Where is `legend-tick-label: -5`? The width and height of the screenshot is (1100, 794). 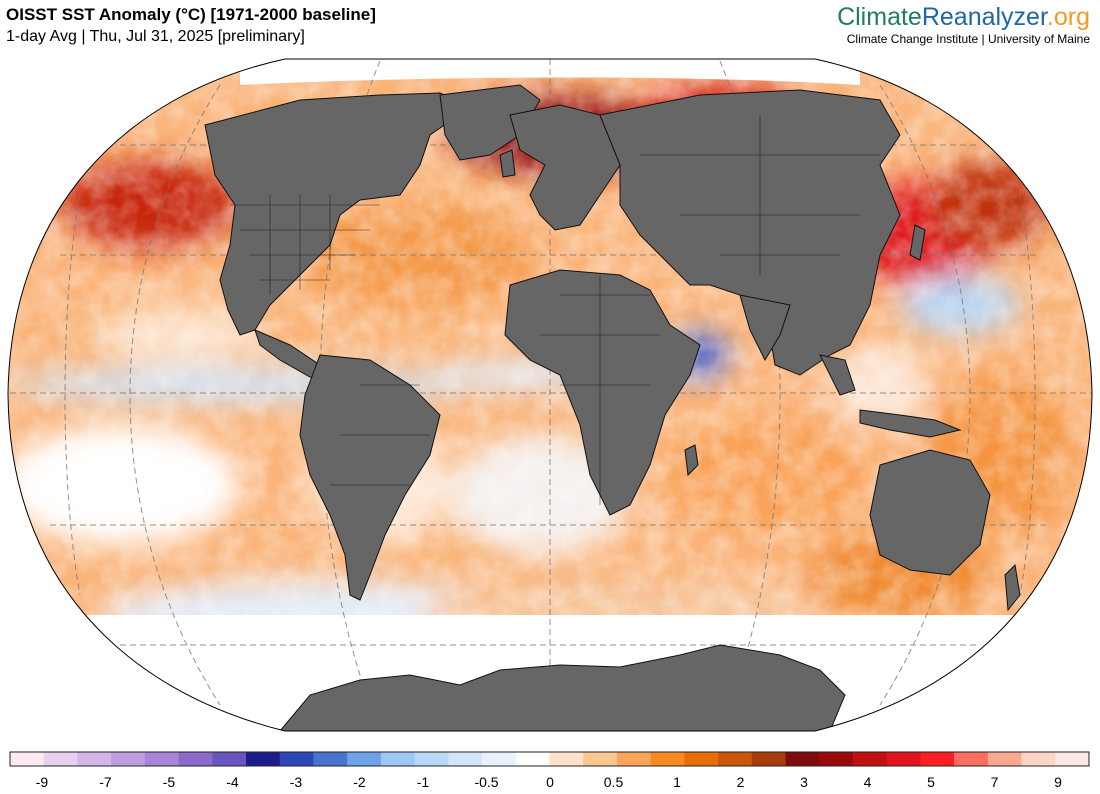 legend-tick-label: -5 is located at coordinates (169, 782).